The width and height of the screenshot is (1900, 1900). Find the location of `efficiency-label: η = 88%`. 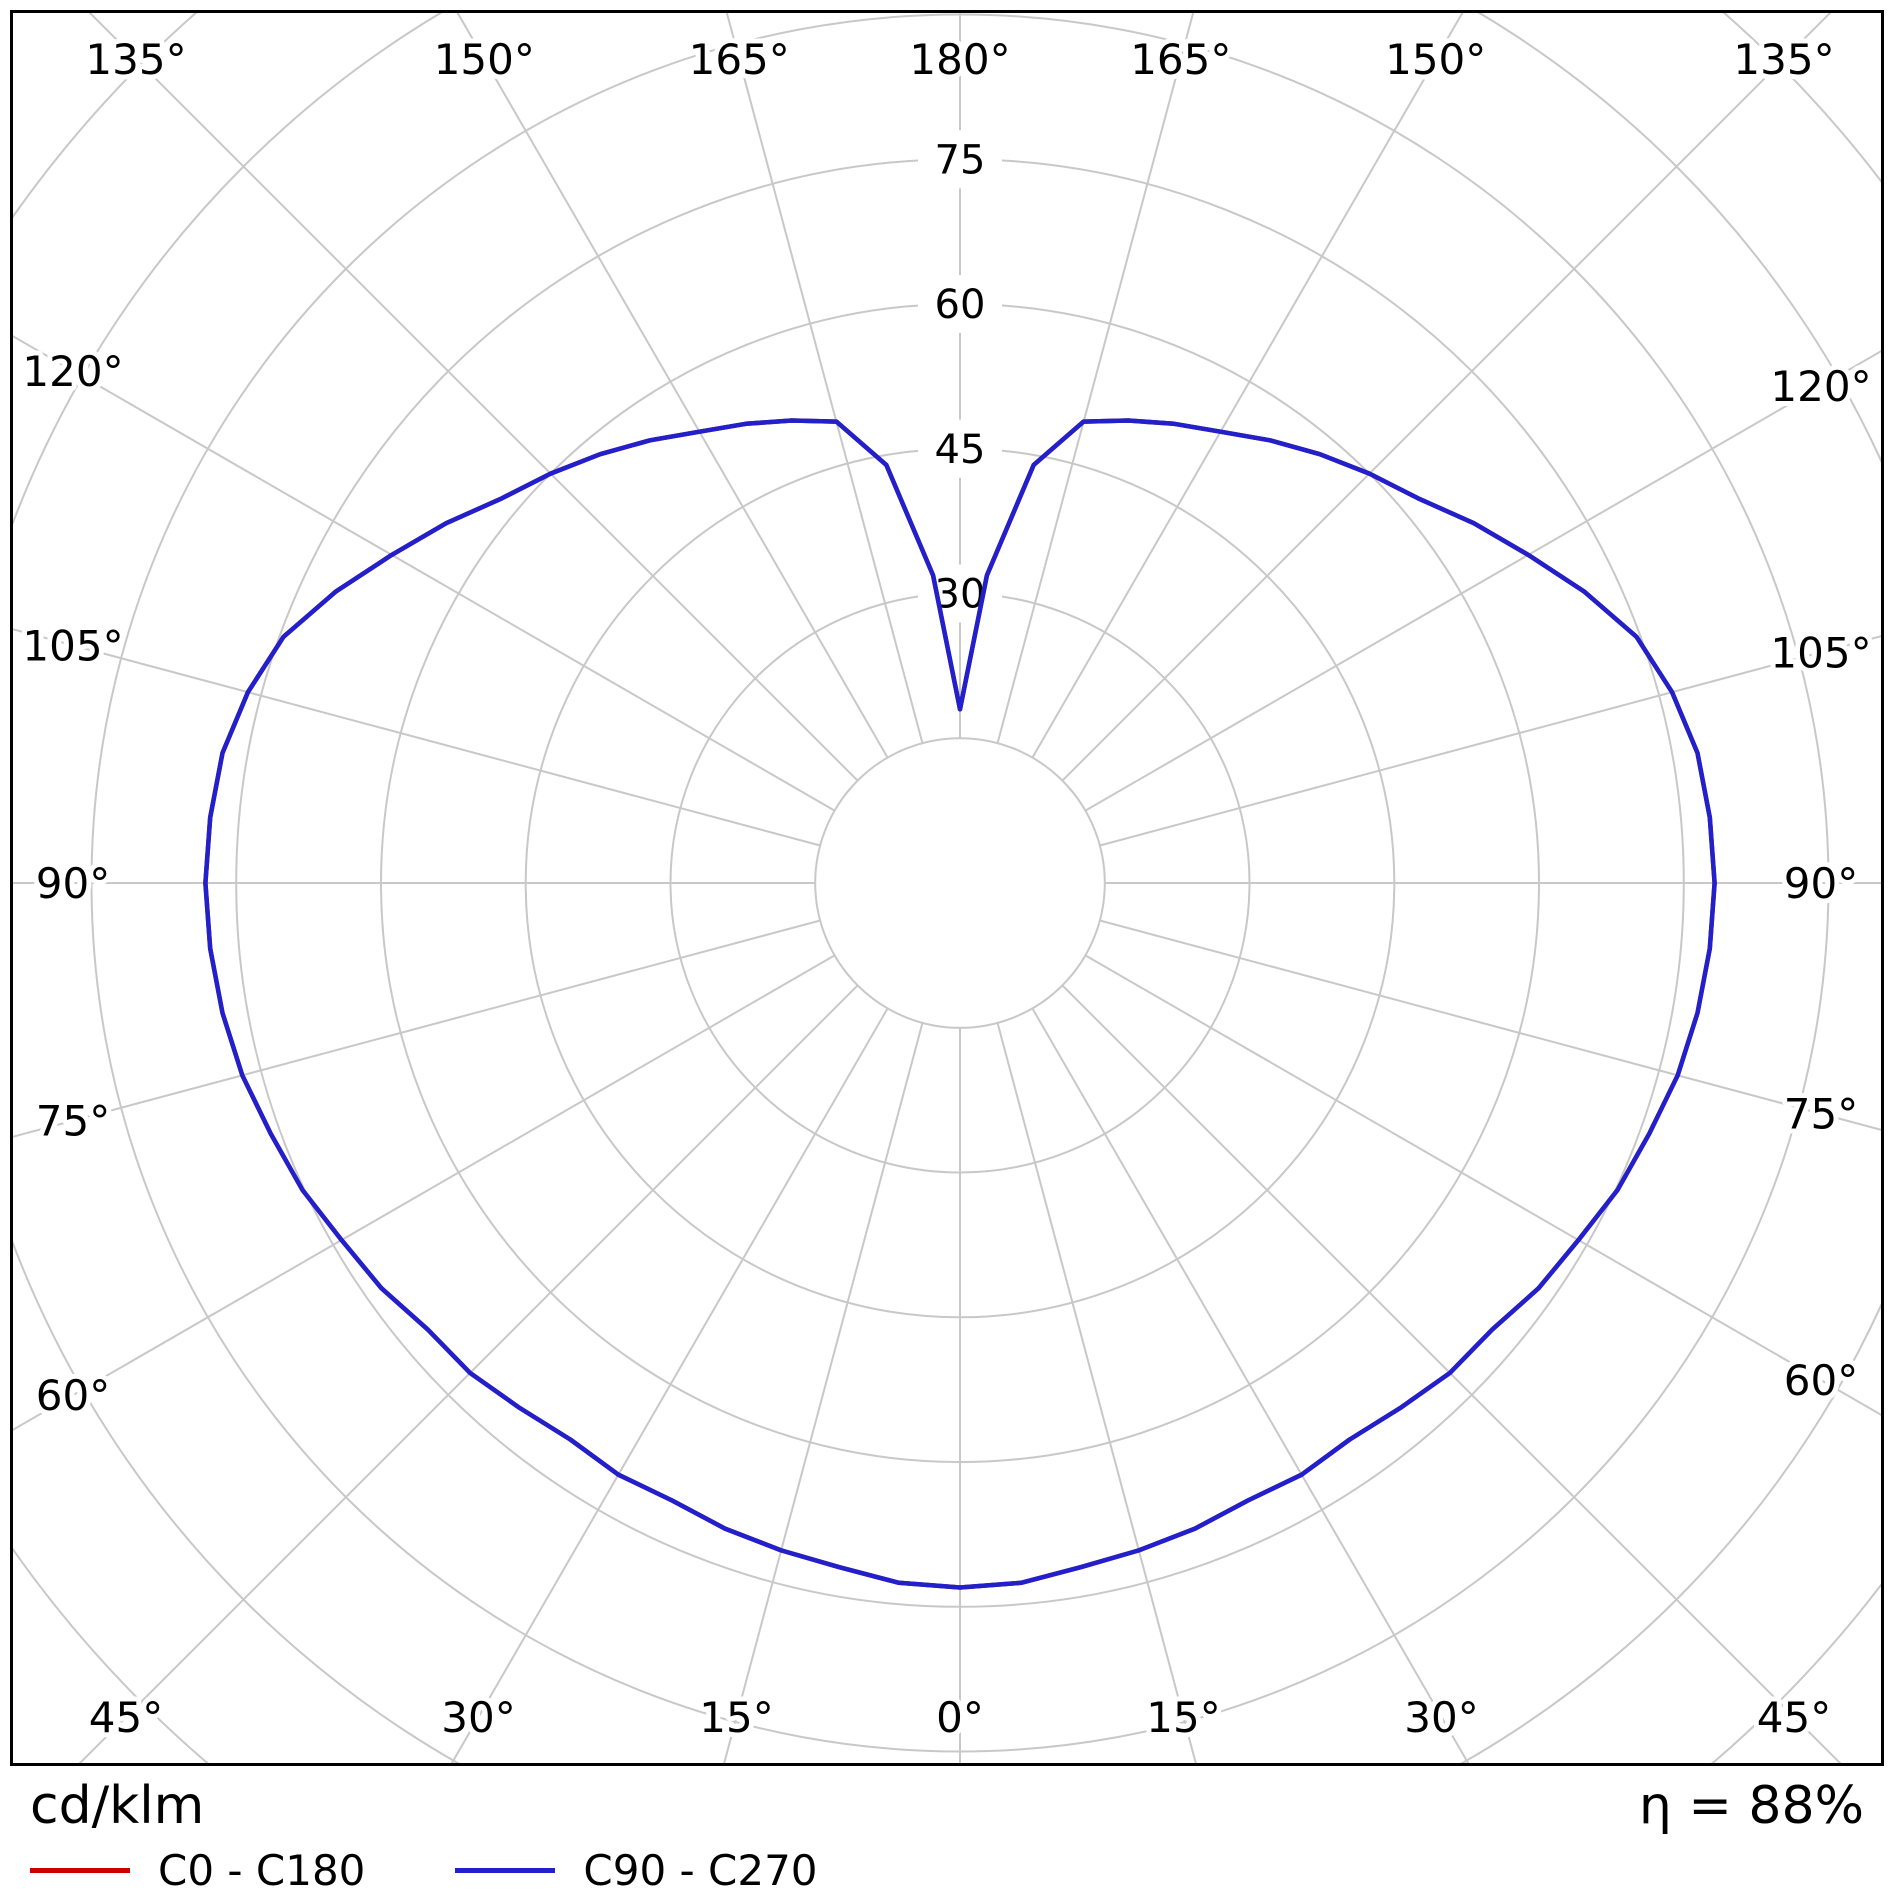

efficiency-label: η = 88% is located at coordinates (1751, 1806).